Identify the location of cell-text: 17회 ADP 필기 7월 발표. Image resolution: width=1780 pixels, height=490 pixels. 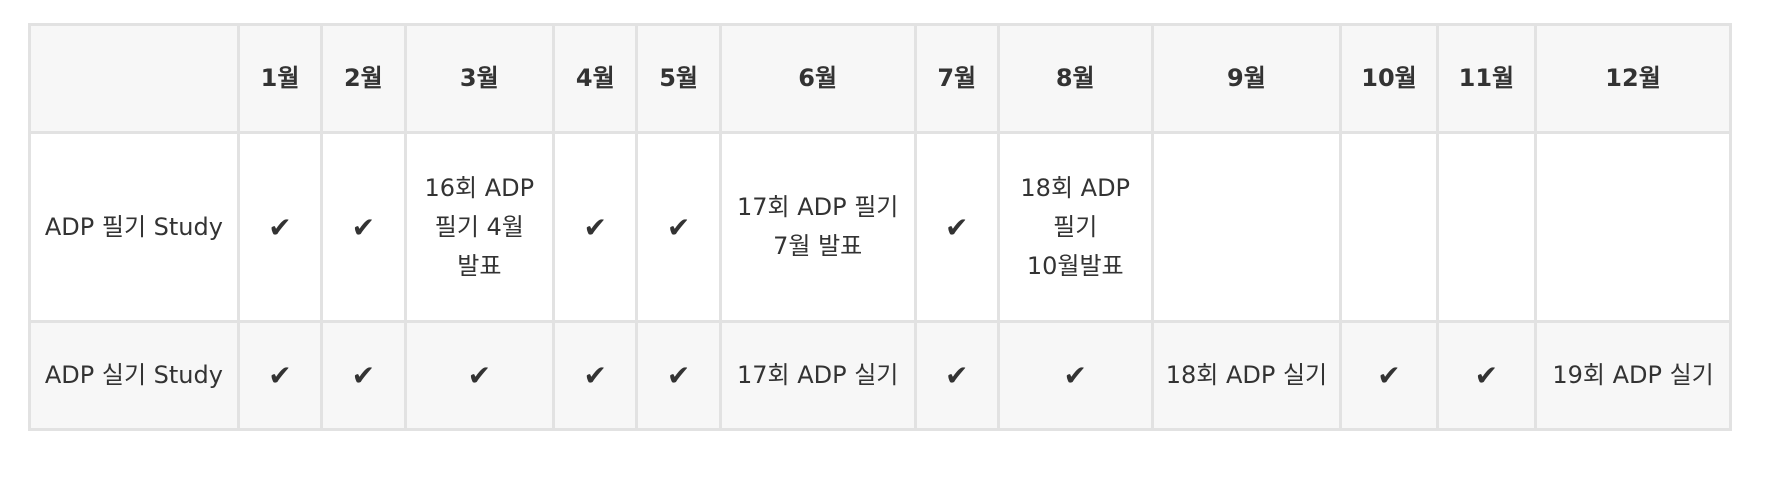
(817, 226).